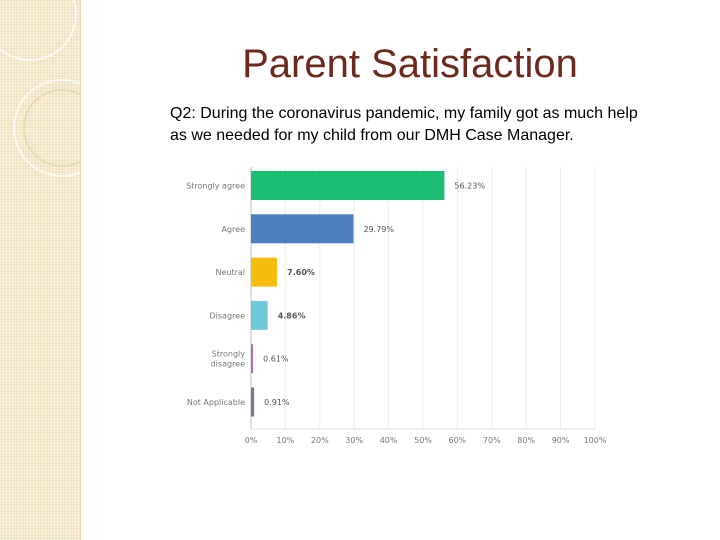 Image resolution: width=720 pixels, height=540 pixels. I want to click on x-tick-label: 90%, so click(561, 440).